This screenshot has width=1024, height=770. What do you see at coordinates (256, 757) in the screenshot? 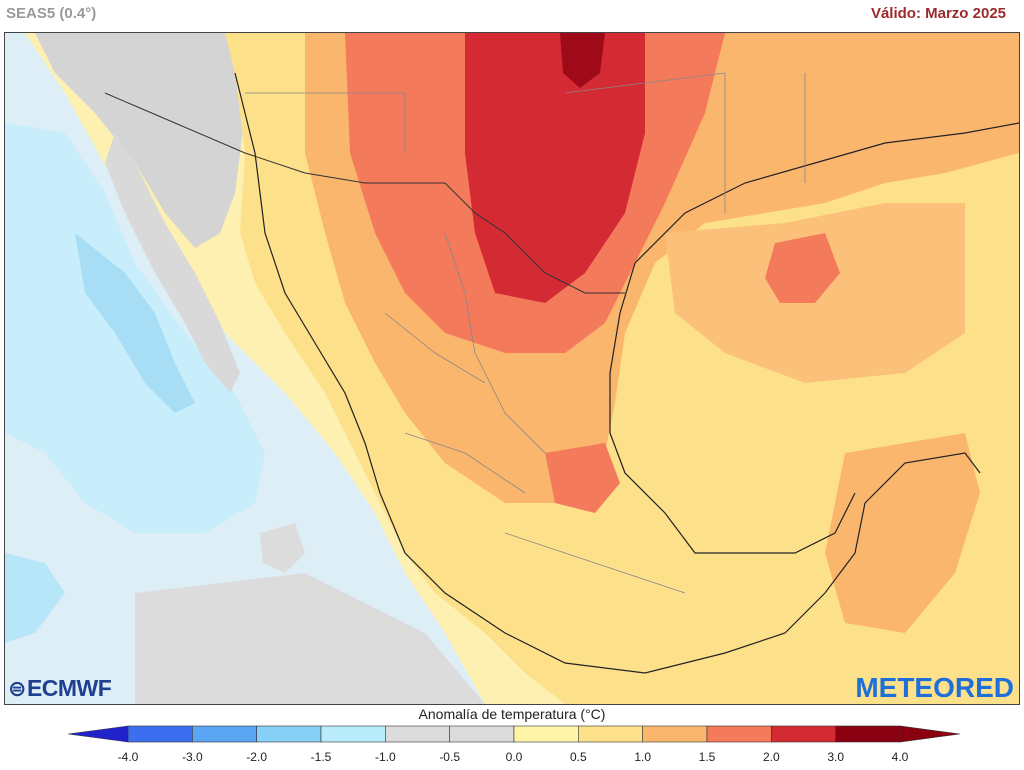
I see `colorbar-tick-label: -2.0` at bounding box center [256, 757].